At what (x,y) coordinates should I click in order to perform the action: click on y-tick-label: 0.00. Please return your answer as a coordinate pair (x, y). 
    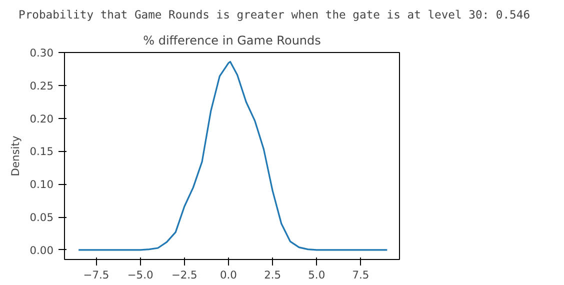
    Looking at the image, I should click on (42, 250).